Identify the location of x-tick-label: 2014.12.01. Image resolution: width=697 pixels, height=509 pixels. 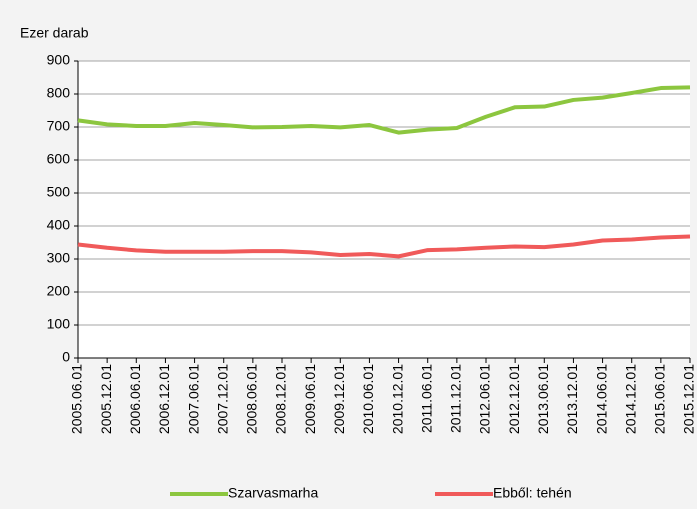
(630, 399).